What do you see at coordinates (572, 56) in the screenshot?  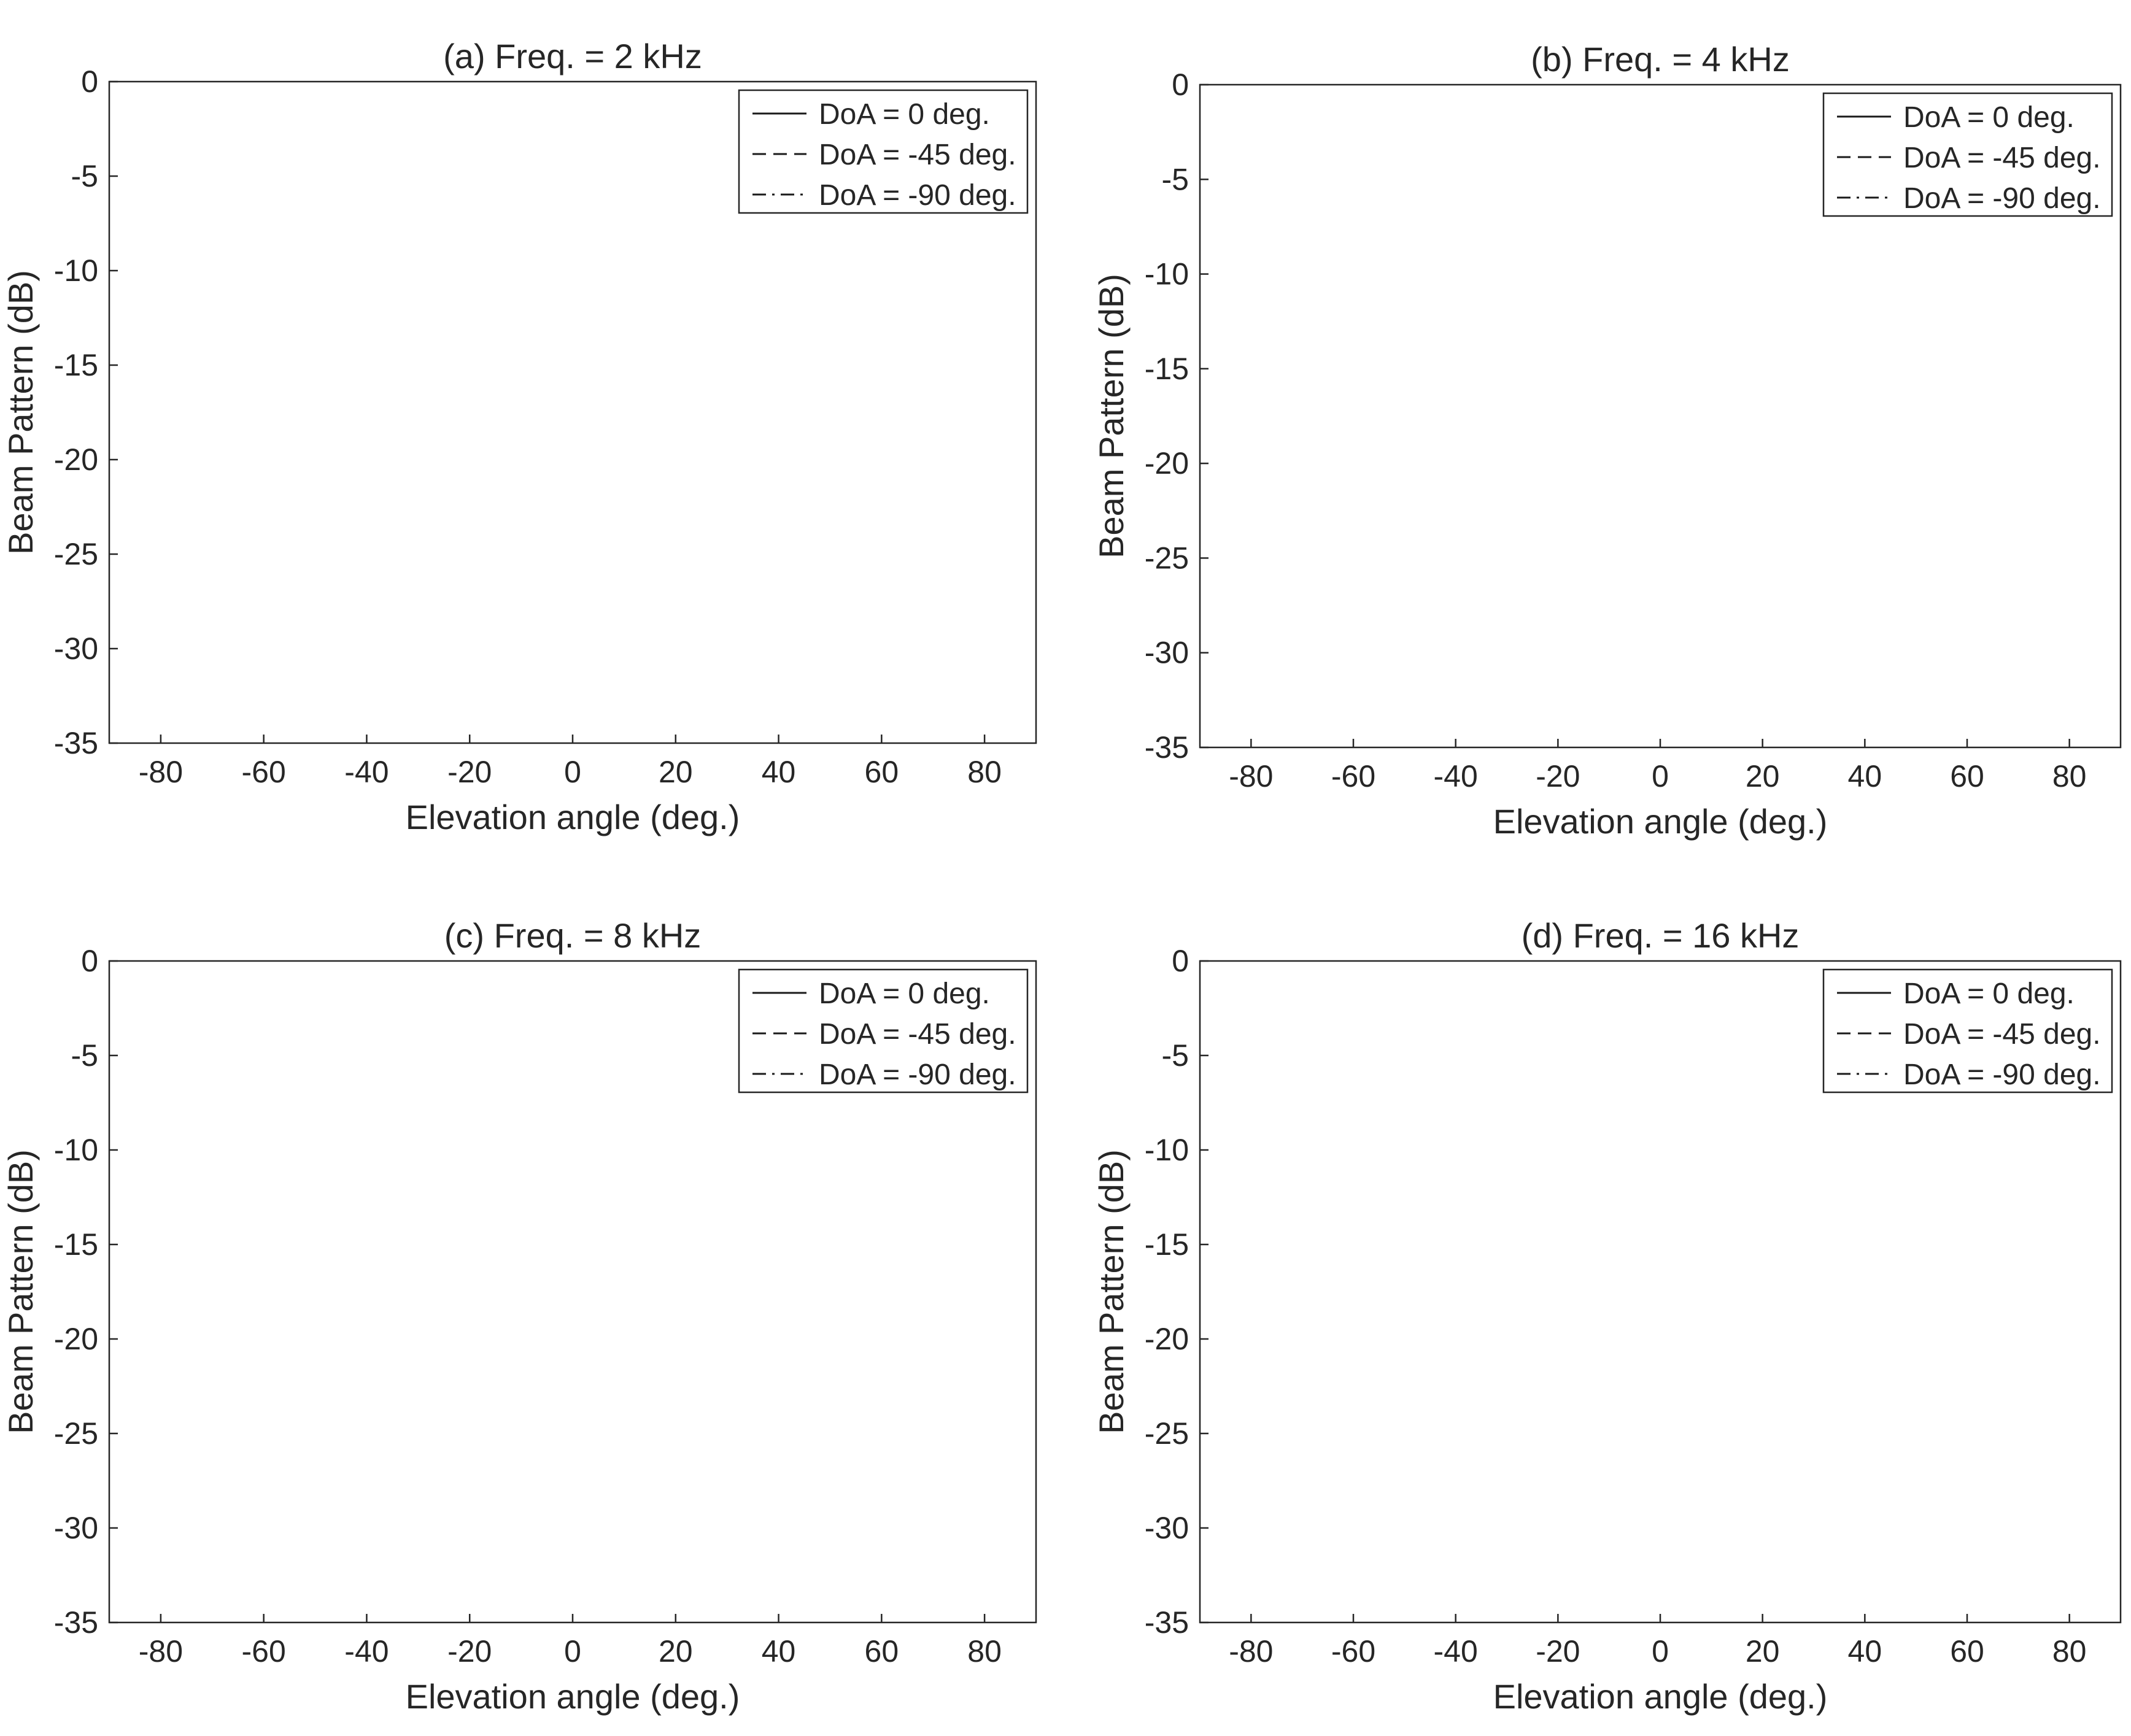 I see `chart-title: (a) Freq. = 2 kHz` at bounding box center [572, 56].